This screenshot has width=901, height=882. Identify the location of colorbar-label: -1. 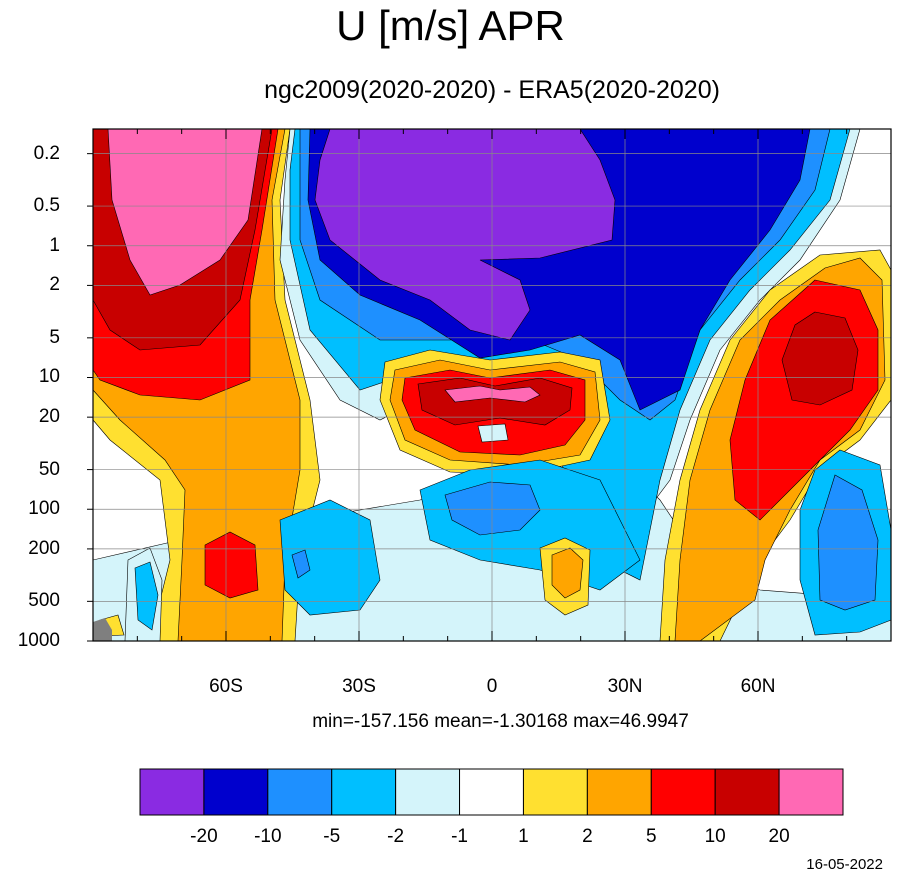
(459, 836).